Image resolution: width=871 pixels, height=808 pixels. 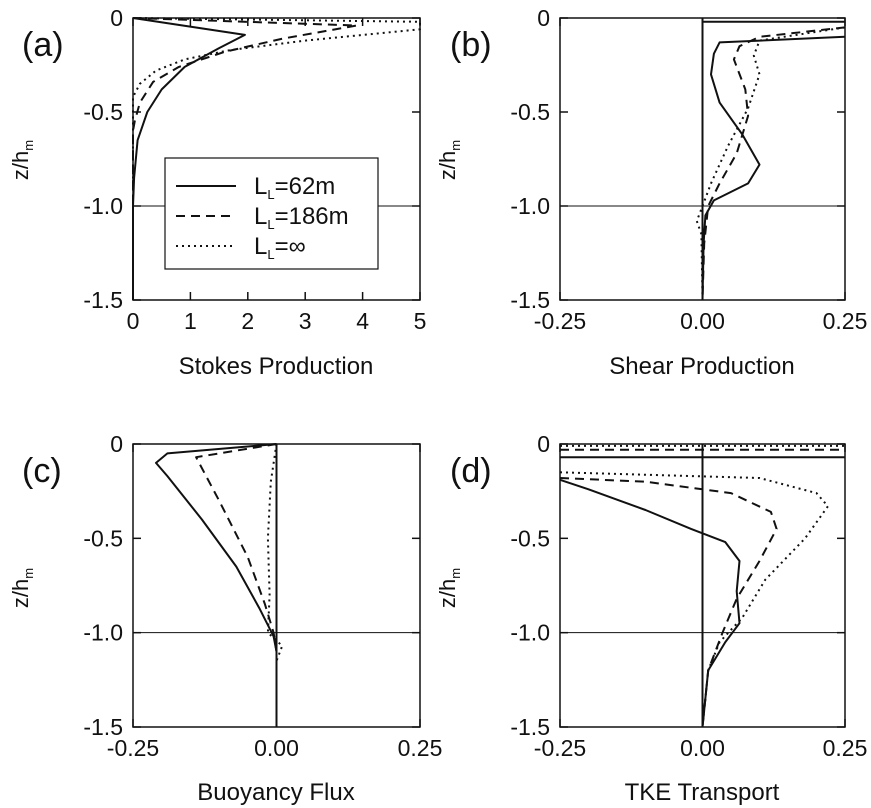 What do you see at coordinates (362, 321) in the screenshot?
I see `x-tick-label: 4` at bounding box center [362, 321].